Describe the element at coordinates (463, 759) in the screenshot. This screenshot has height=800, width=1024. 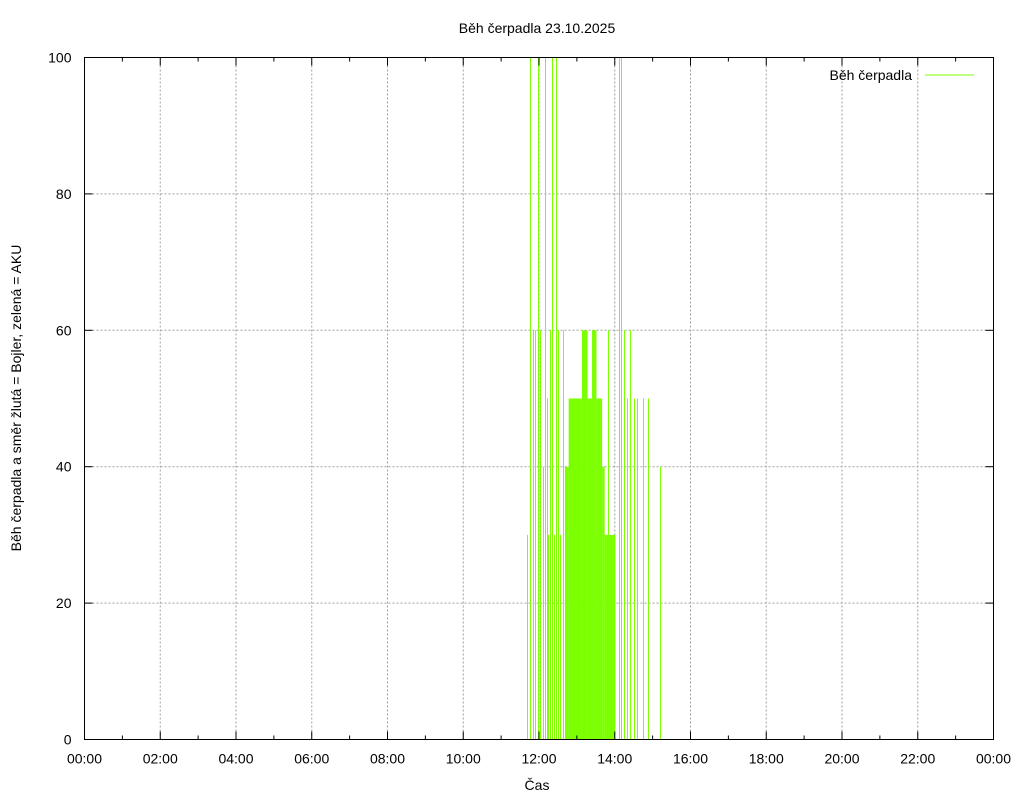
I see `x-tick-label: 10:00` at that location.